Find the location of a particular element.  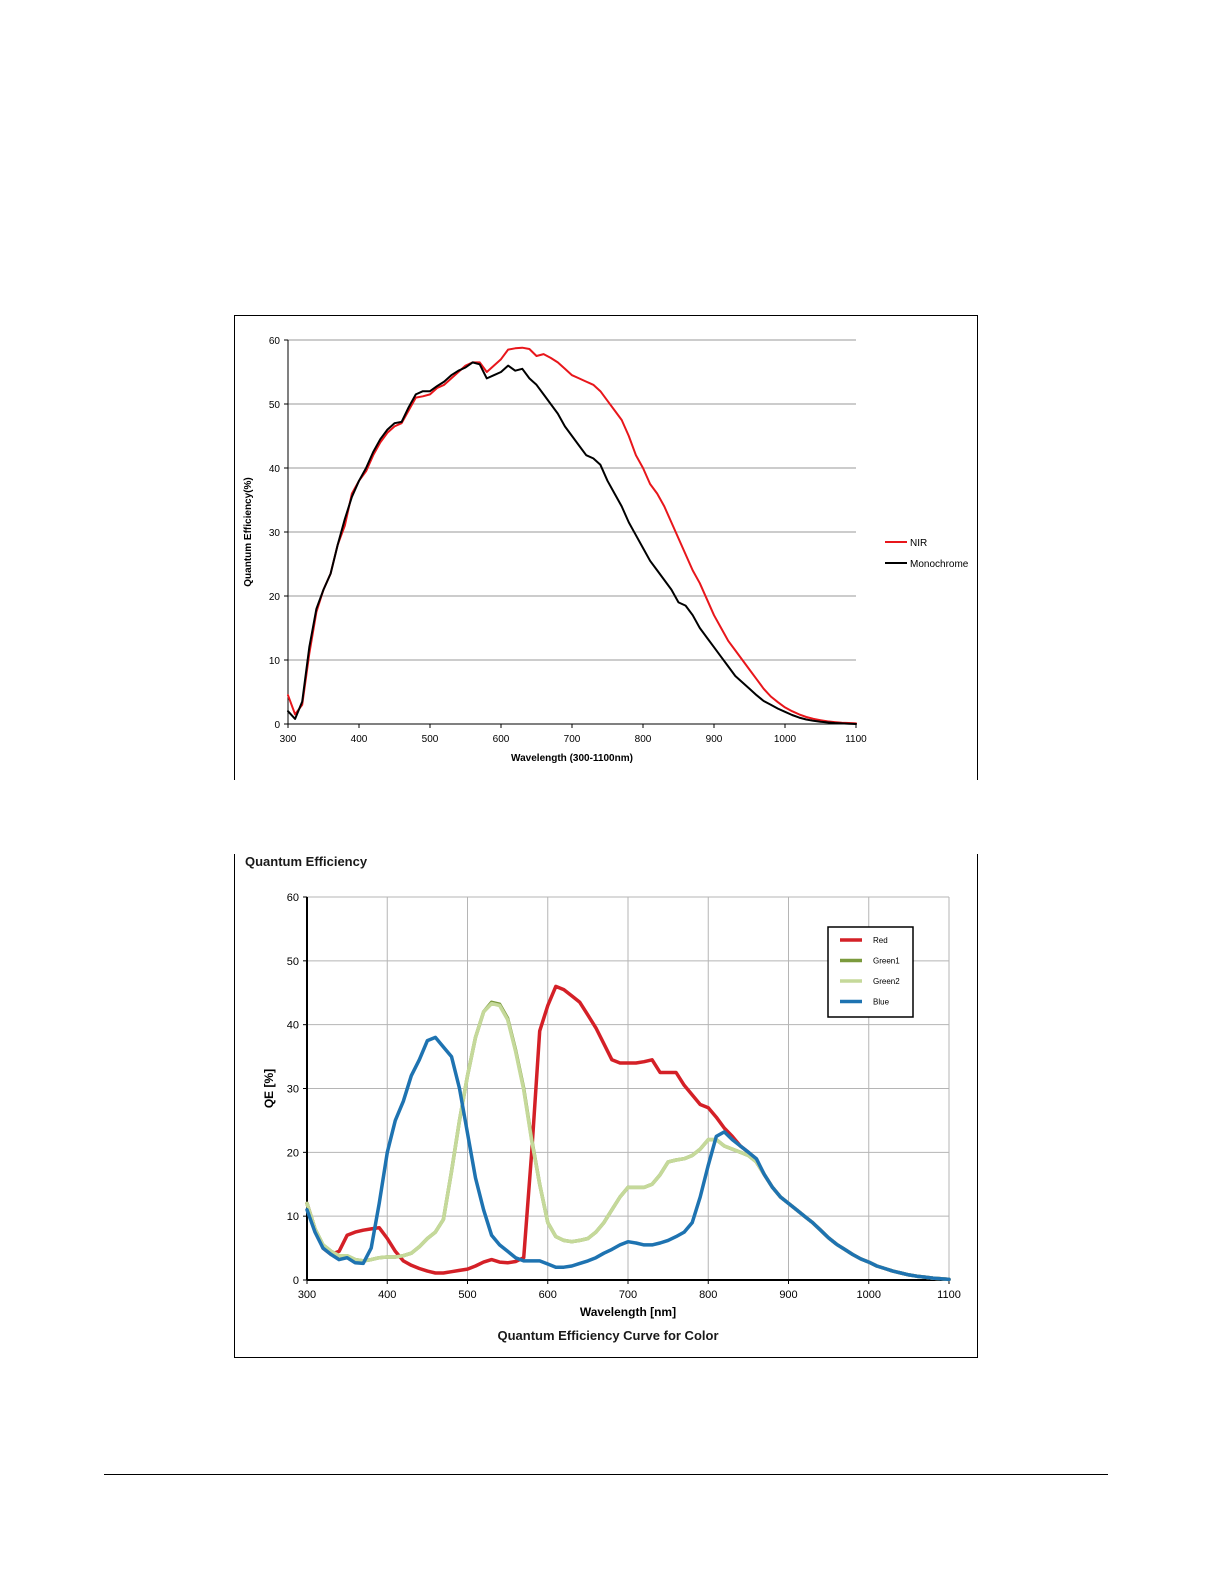

chart1-series-nir is located at coordinates (572, 535).